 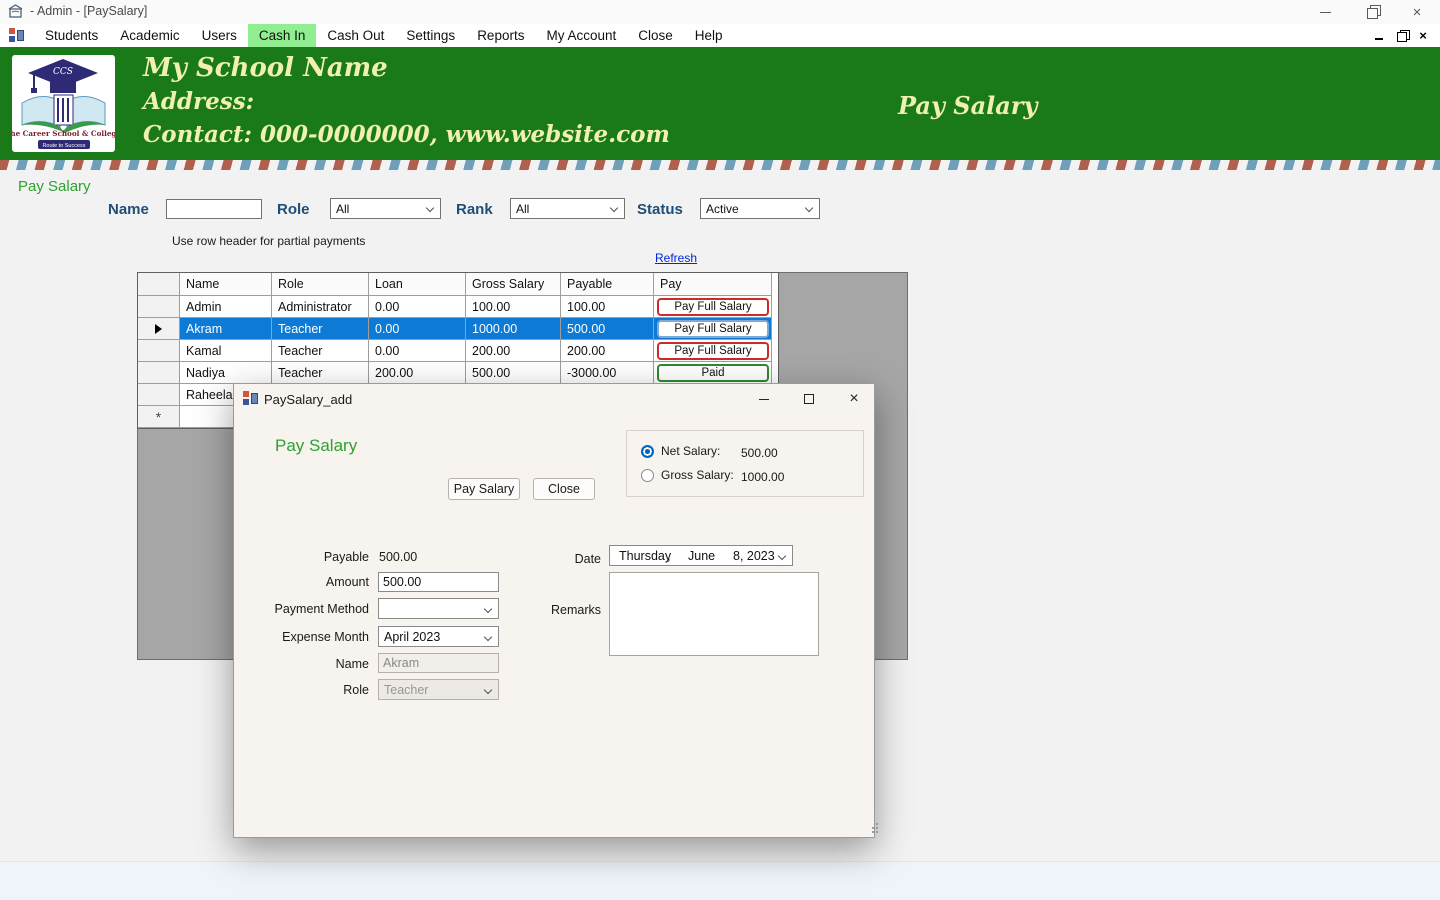 What do you see at coordinates (347, 582) in the screenshot?
I see `amount-label: Amount` at bounding box center [347, 582].